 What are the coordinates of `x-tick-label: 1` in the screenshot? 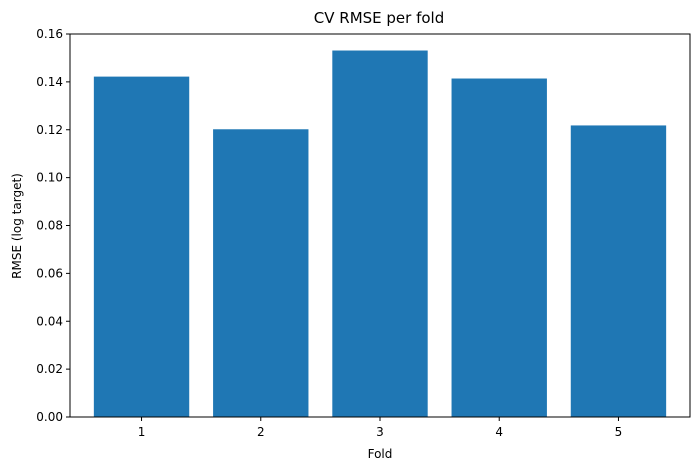 It's located at (142, 432).